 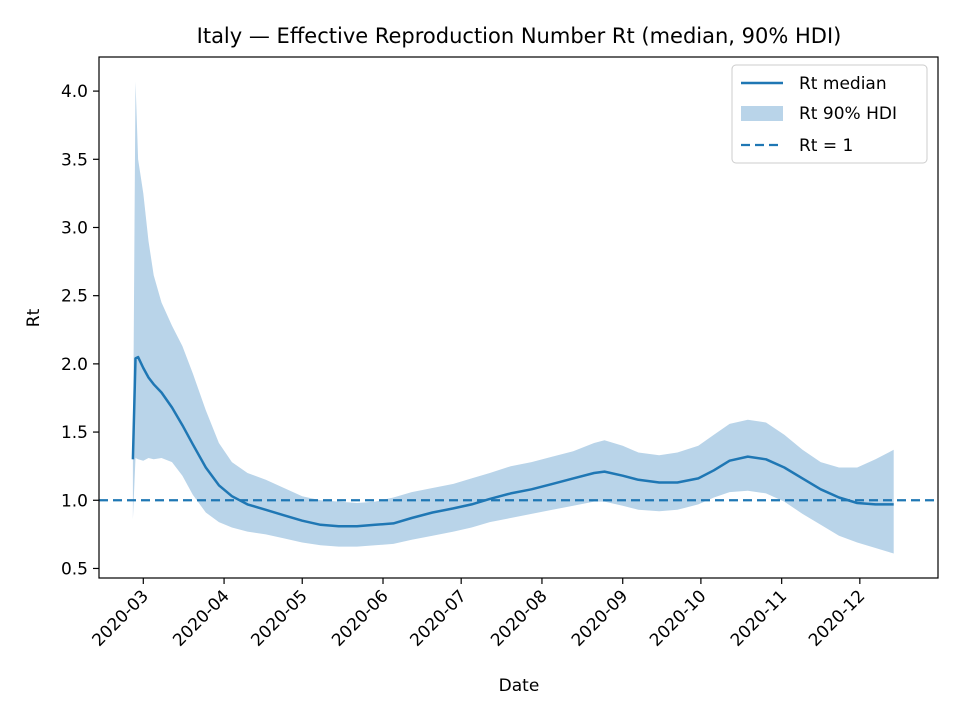 What do you see at coordinates (201, 618) in the screenshot?
I see `x-tick-label: 2020-04` at bounding box center [201, 618].